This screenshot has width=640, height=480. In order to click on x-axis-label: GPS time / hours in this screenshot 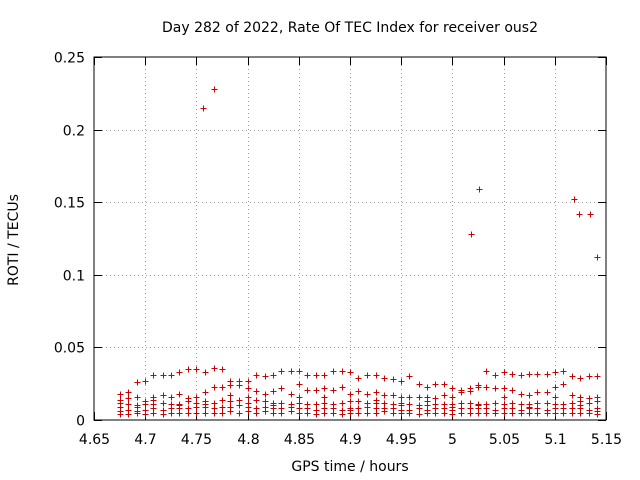, I will do `click(349, 467)`.